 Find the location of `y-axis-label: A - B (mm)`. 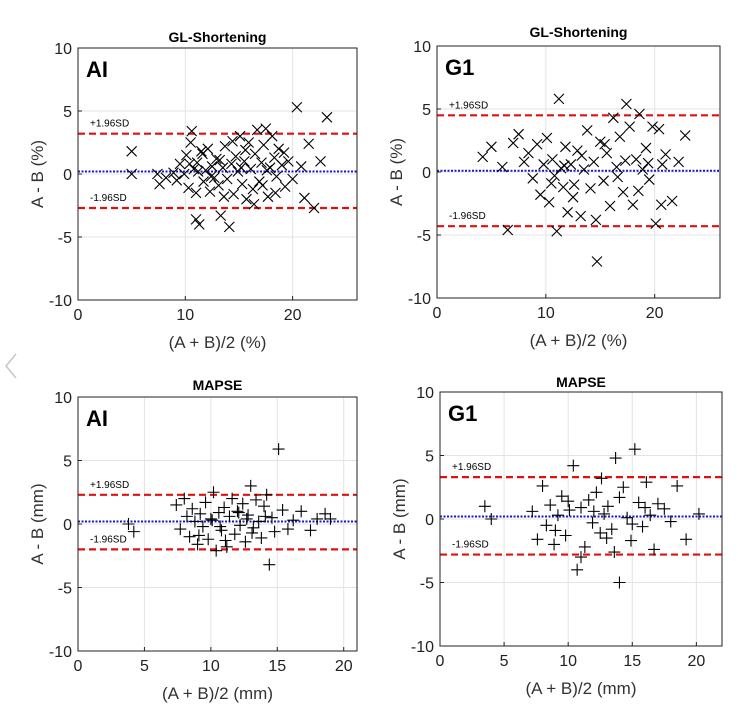

y-axis-label: A - B (mm) is located at coordinates (399, 518).